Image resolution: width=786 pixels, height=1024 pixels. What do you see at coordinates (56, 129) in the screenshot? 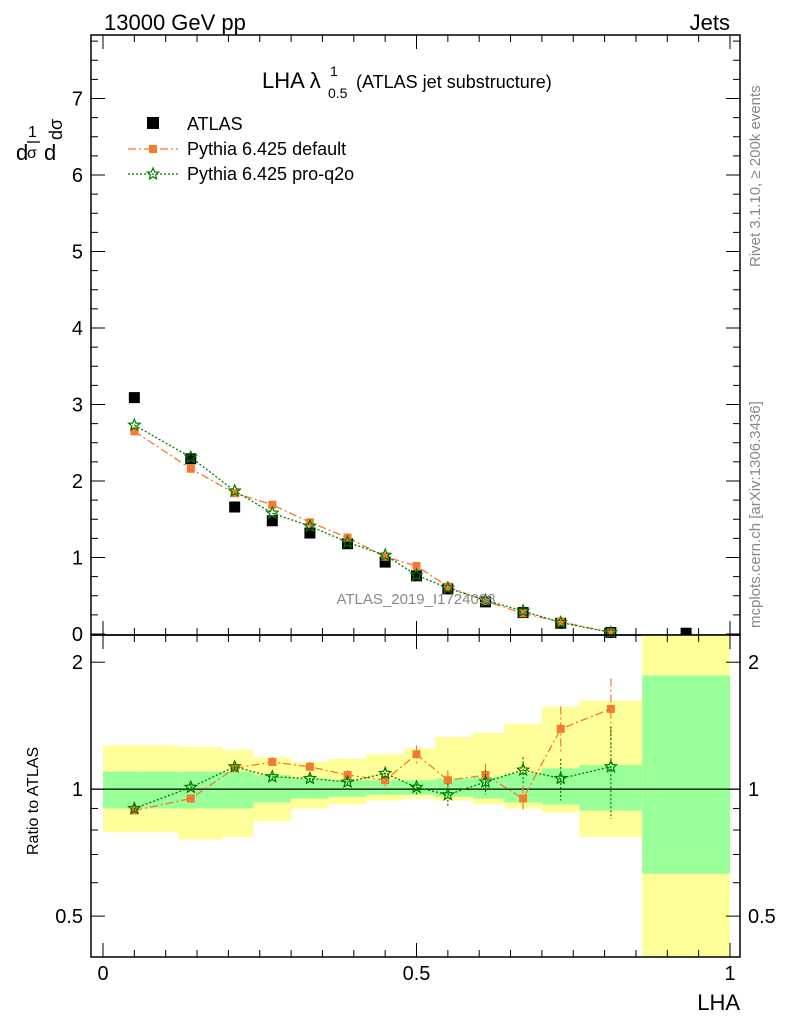
I see `svg-text: dσ` at bounding box center [56, 129].